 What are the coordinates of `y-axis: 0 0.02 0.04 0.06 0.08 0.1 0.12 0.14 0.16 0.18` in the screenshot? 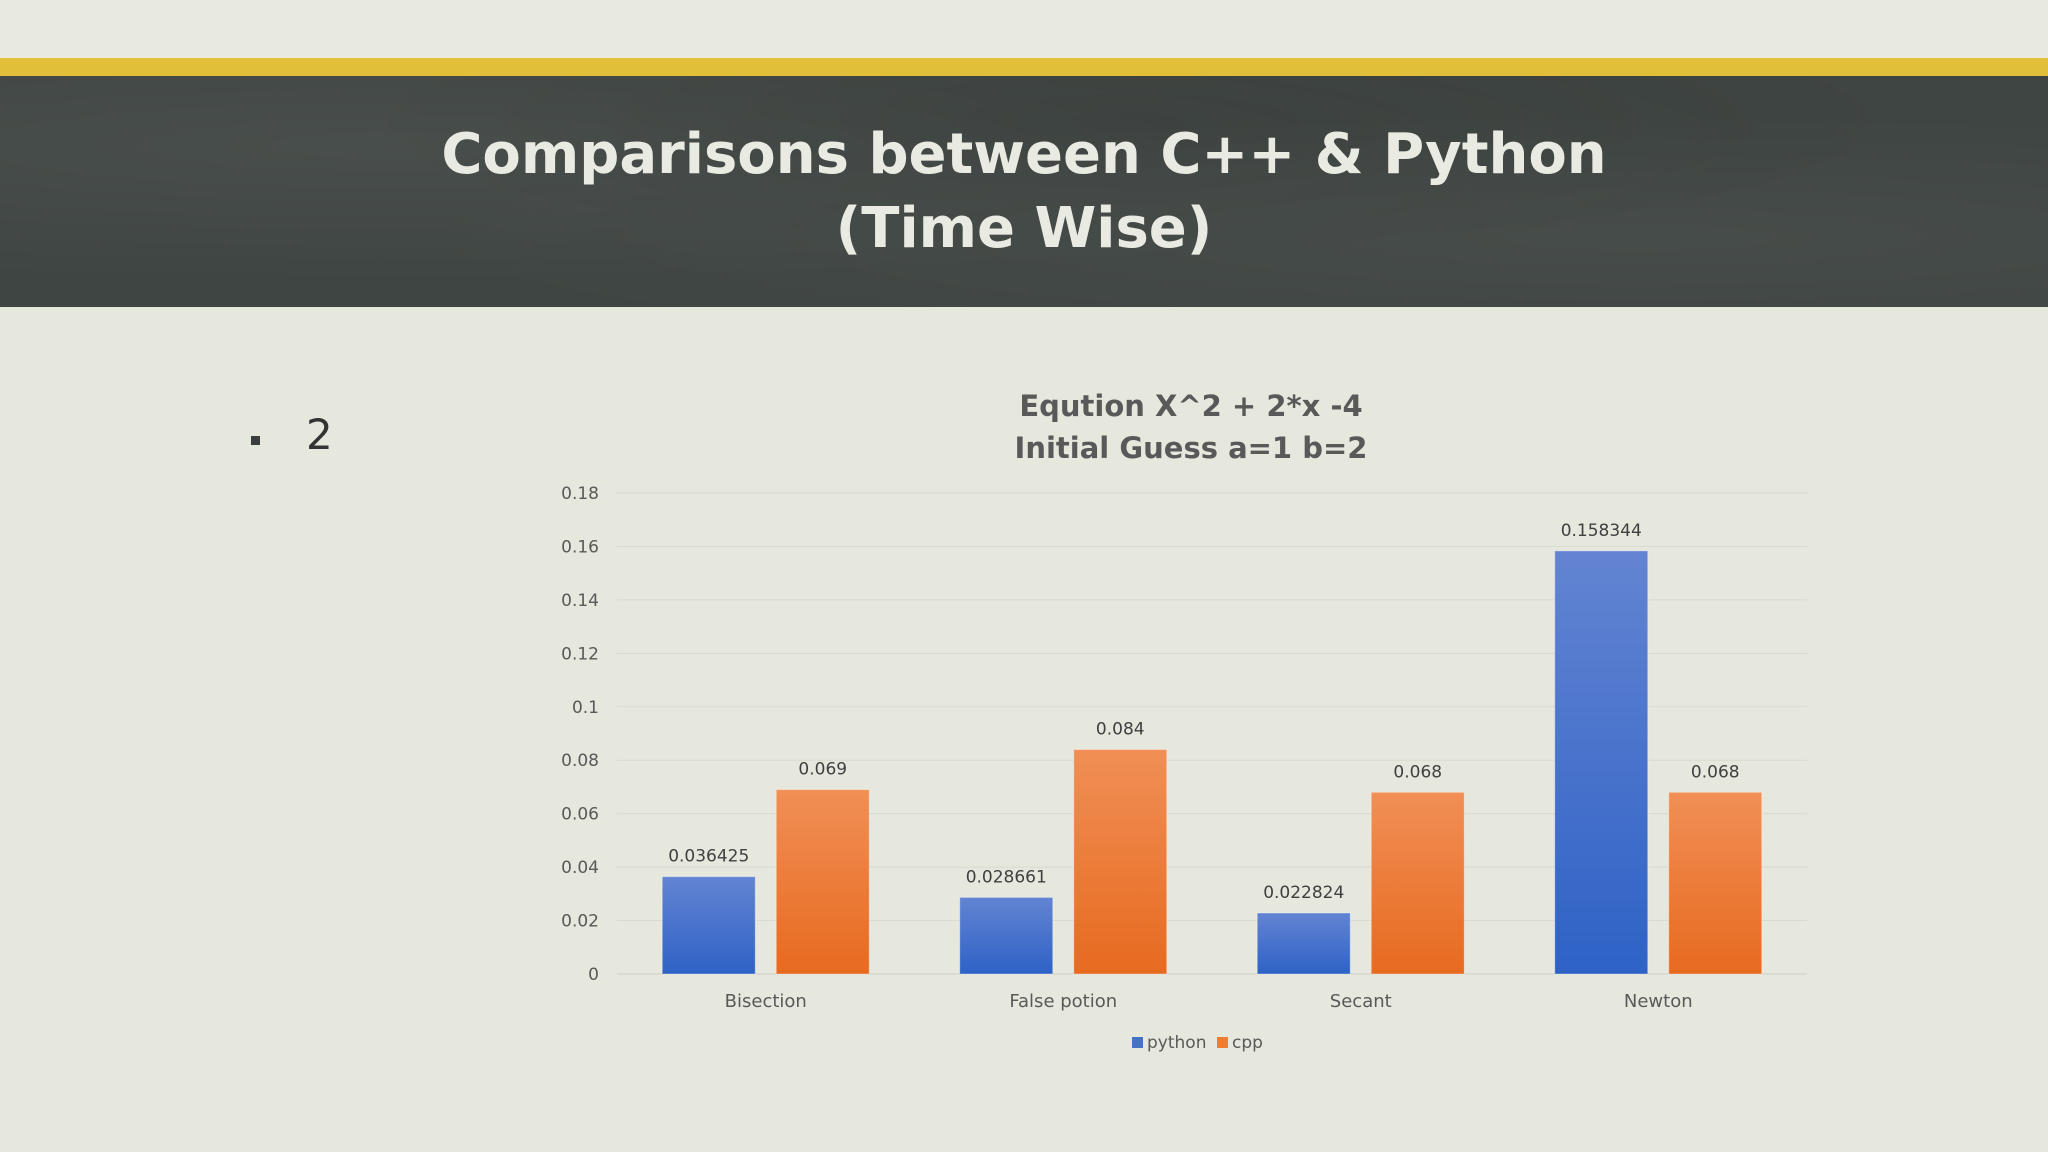 It's located at (580, 734).